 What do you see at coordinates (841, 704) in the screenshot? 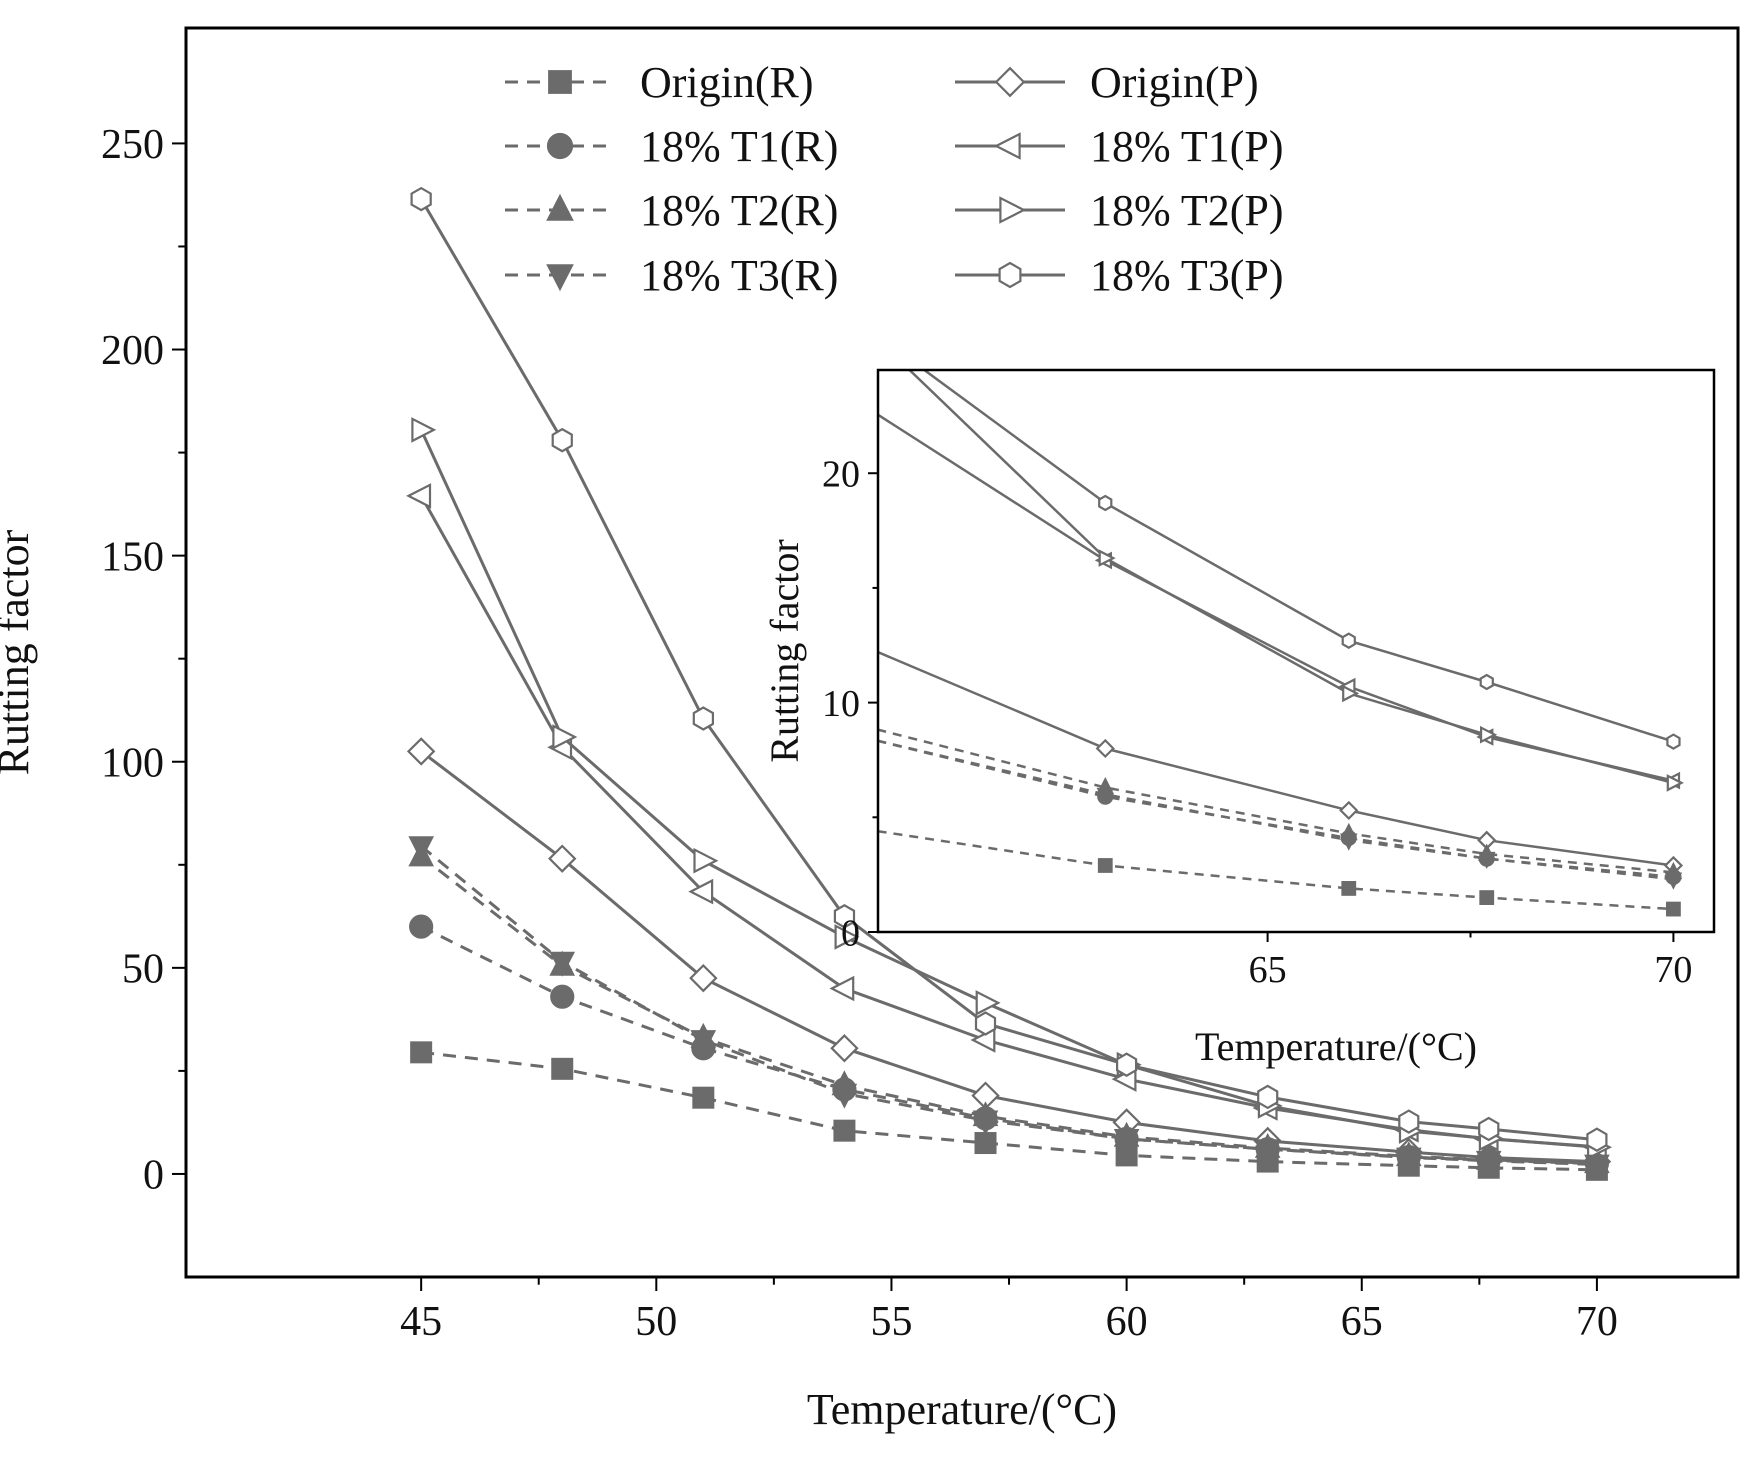
I see `inset-y-tick-label: 10` at bounding box center [841, 704].